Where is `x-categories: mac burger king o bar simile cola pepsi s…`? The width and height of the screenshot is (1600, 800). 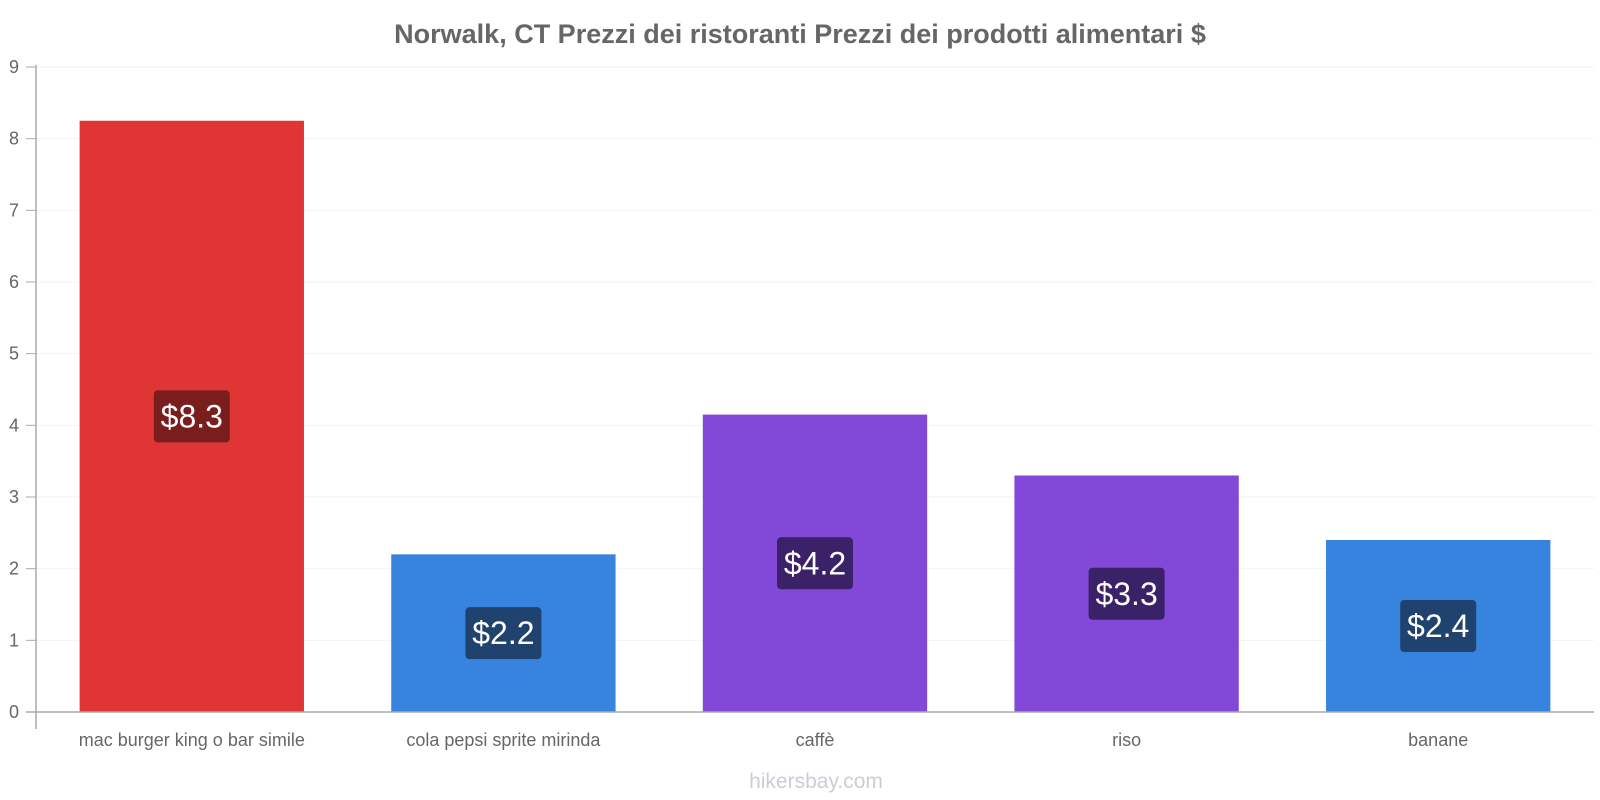
x-categories: mac burger king o bar simile cola pepsi s… is located at coordinates (773, 740).